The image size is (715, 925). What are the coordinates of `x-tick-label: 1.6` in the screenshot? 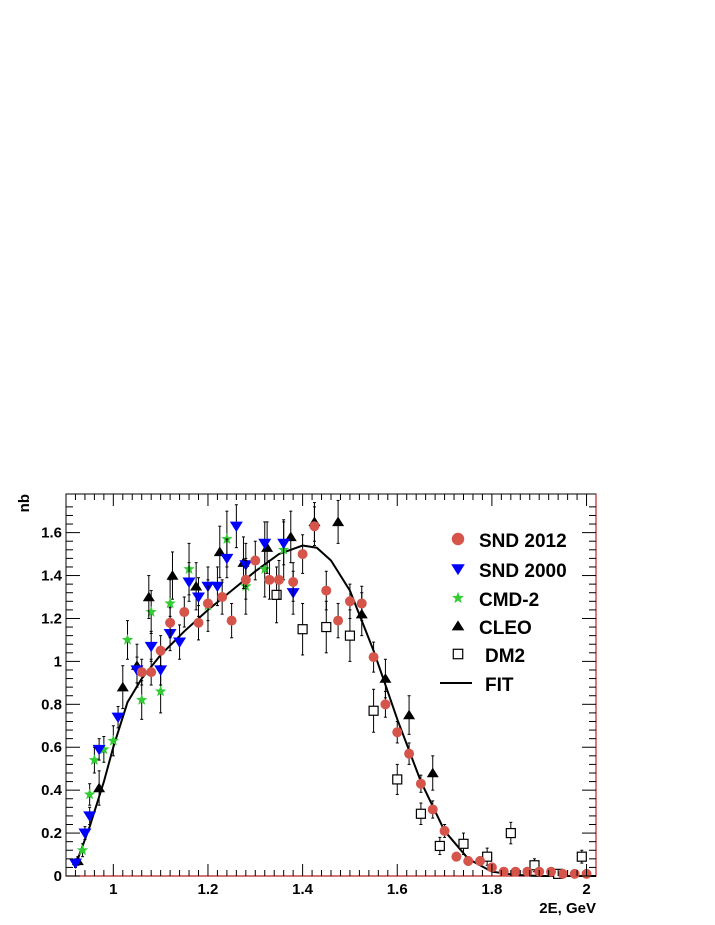 It's located at (397, 889).